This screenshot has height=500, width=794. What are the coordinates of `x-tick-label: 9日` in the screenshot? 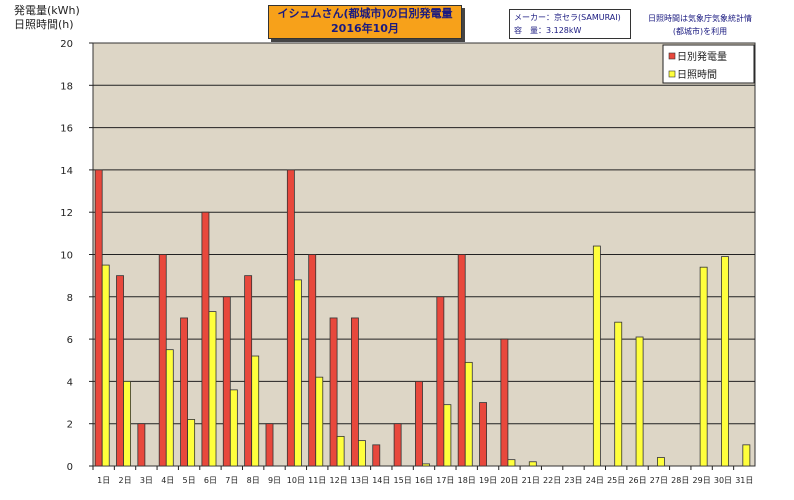 It's located at (274, 480).